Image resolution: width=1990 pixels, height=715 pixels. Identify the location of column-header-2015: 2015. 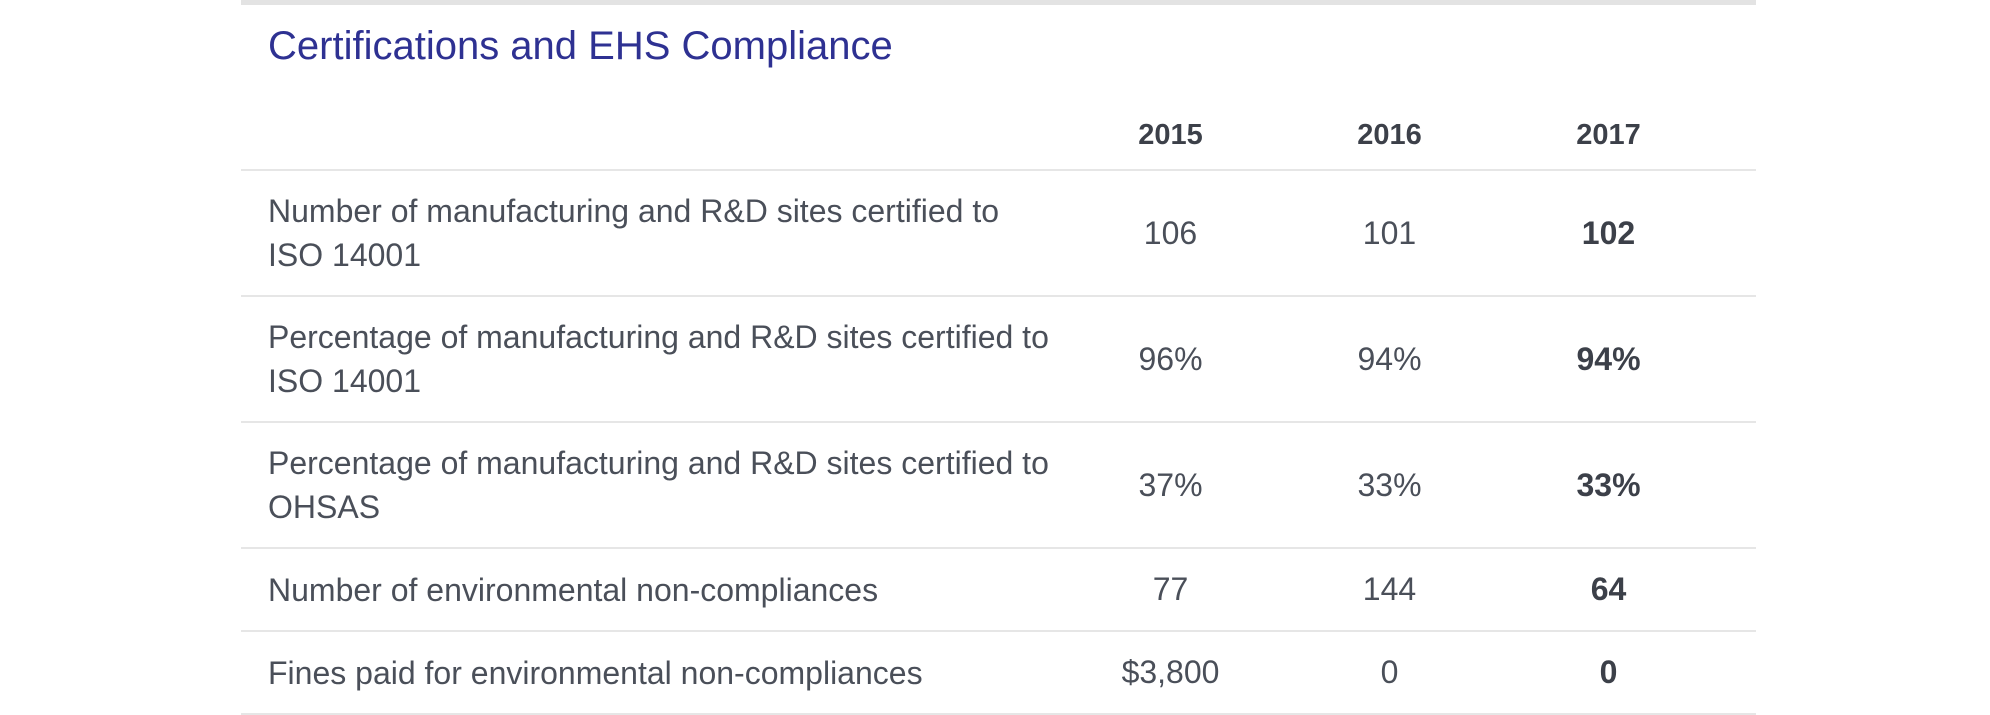
(1170, 136).